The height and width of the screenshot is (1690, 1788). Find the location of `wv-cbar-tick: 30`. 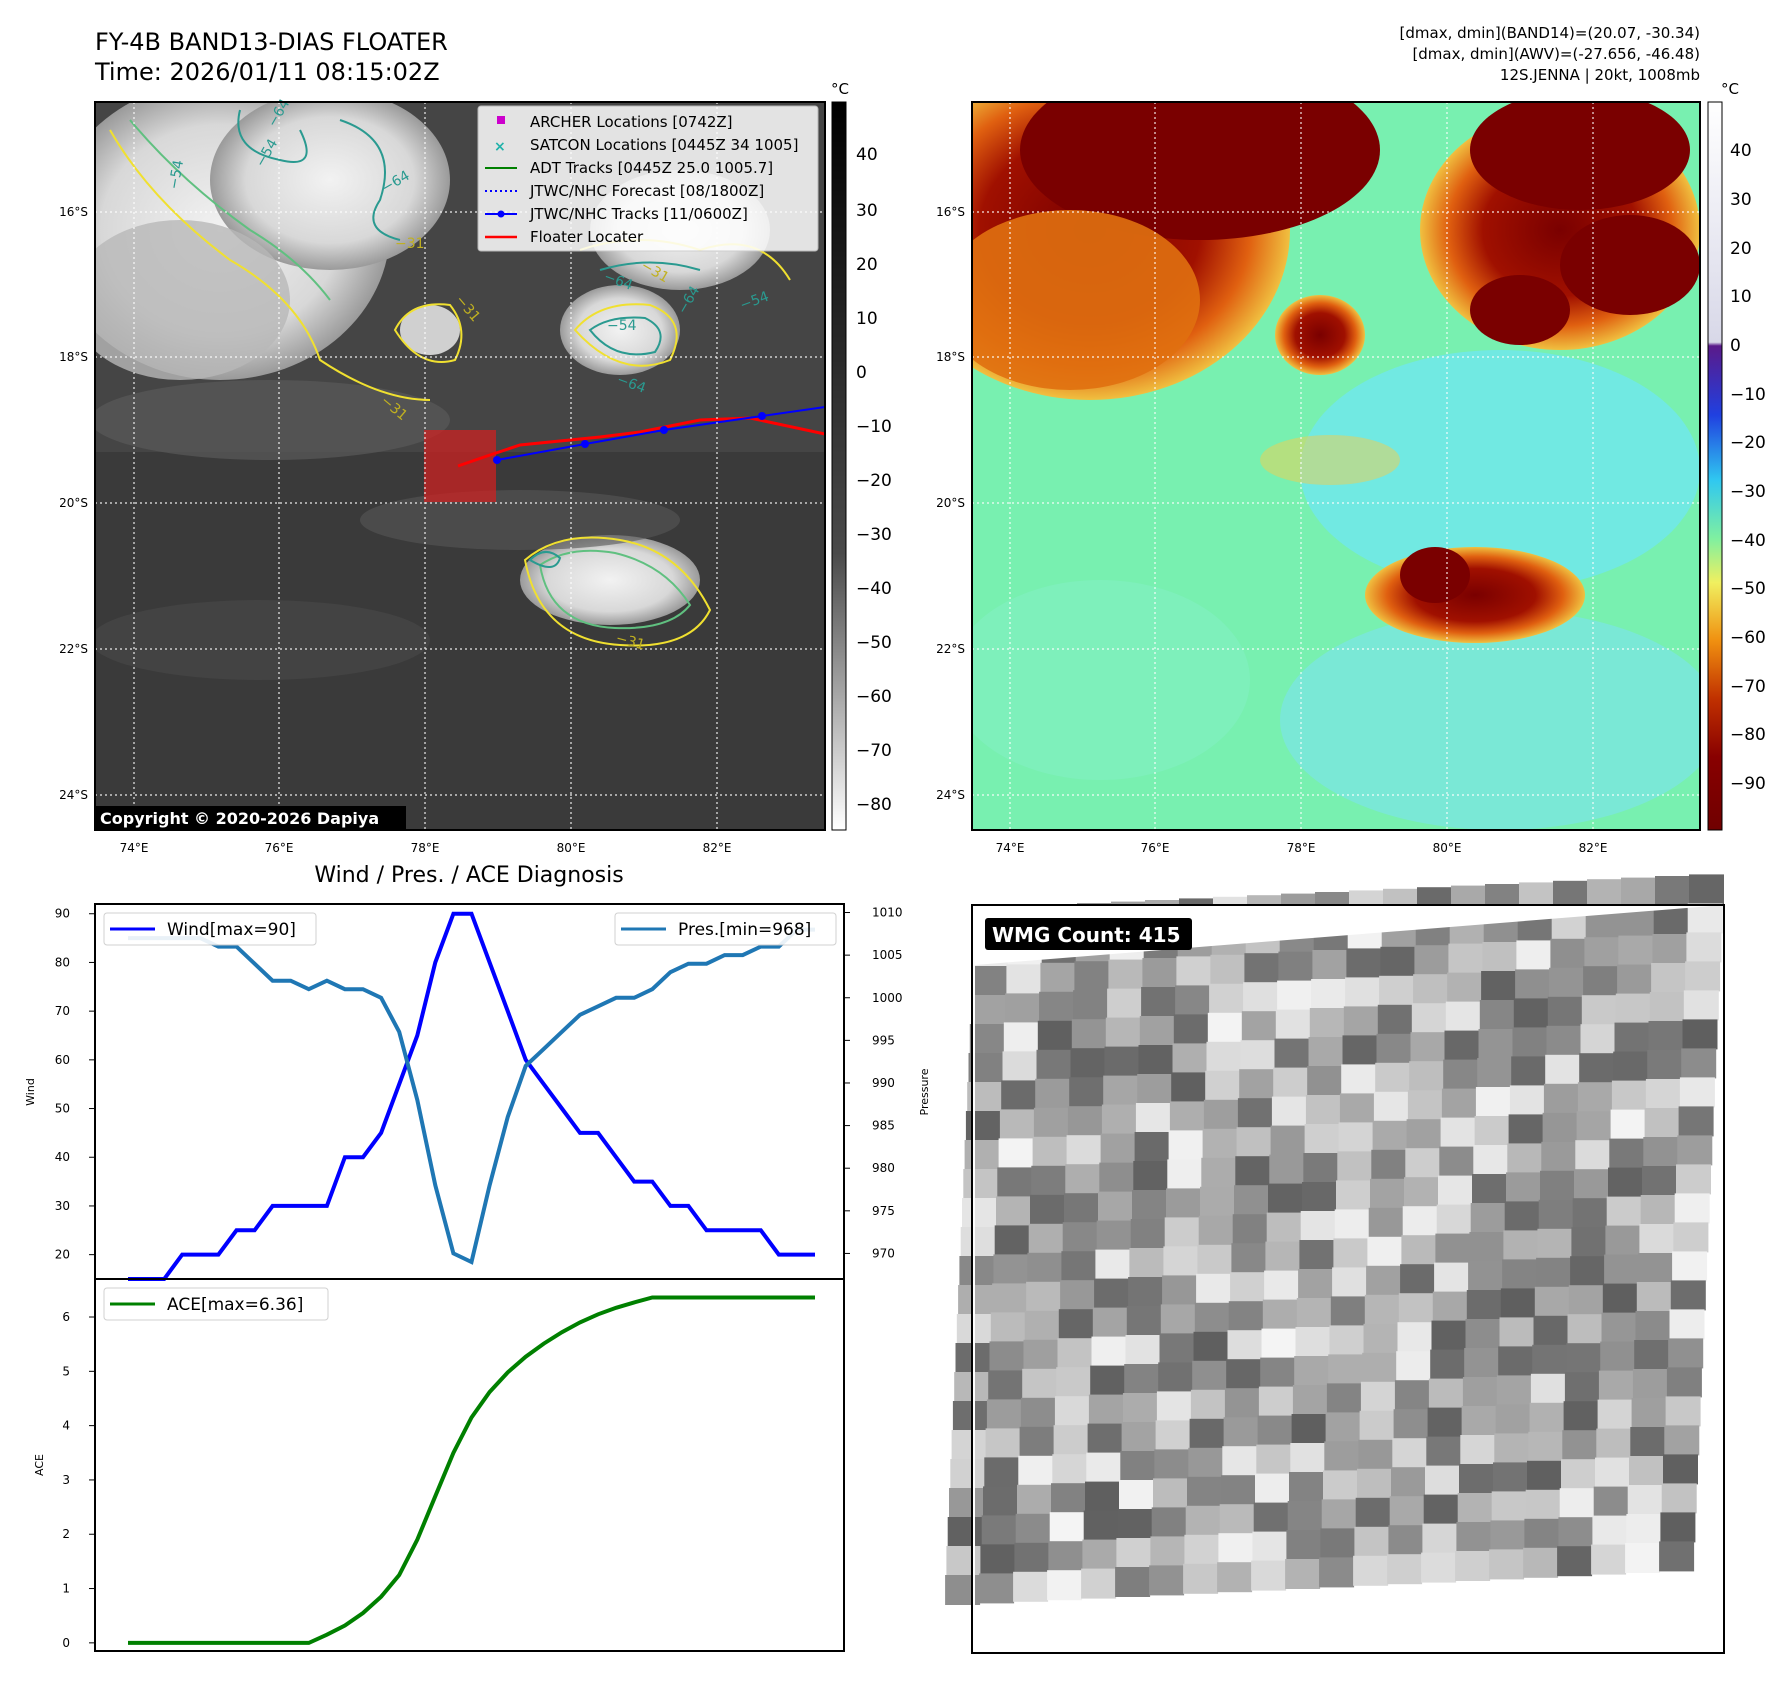

wv-cbar-tick: 30 is located at coordinates (1741, 200).